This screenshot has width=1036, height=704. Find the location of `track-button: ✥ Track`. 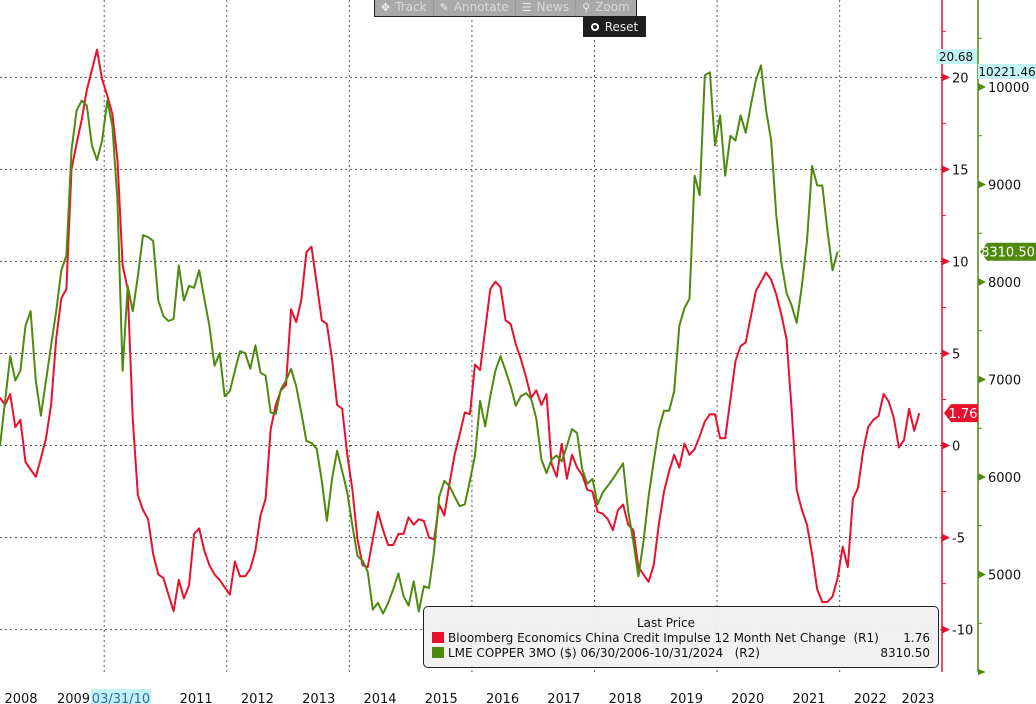

track-button: ✥ Track is located at coordinates (404, 8).